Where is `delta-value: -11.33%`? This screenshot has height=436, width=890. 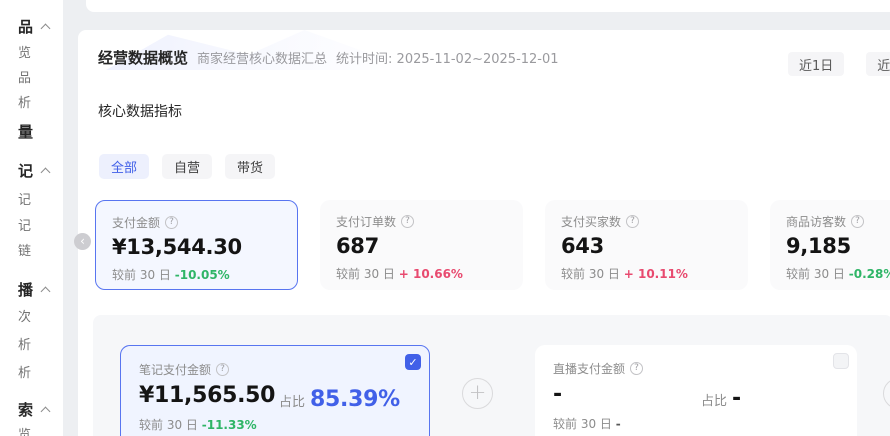 delta-value: -11.33% is located at coordinates (229, 425).